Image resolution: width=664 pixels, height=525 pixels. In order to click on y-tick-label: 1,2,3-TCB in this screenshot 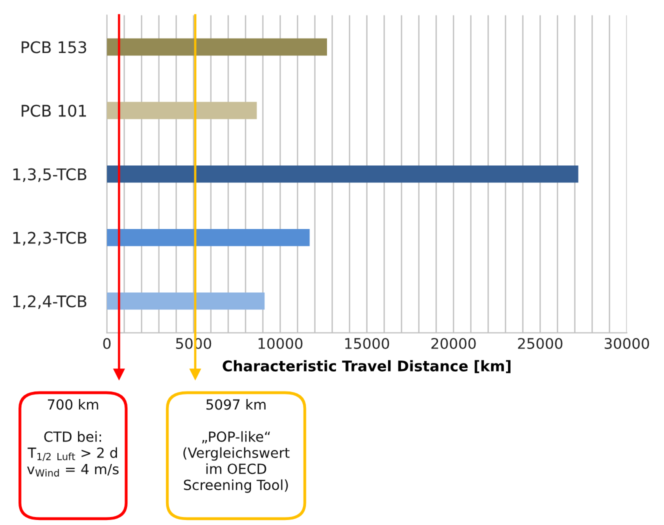, I will do `click(49, 239)`.